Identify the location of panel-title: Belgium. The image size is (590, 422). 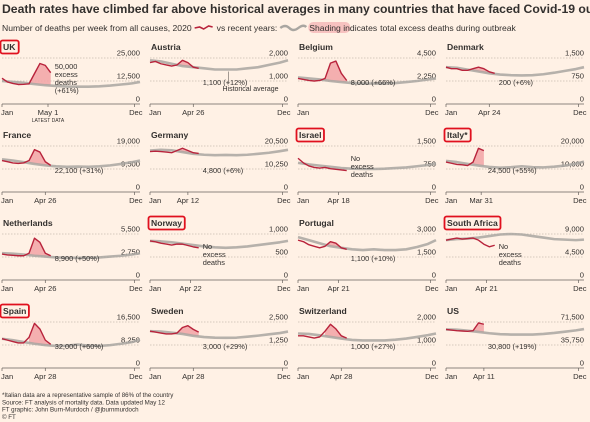
(316, 47).